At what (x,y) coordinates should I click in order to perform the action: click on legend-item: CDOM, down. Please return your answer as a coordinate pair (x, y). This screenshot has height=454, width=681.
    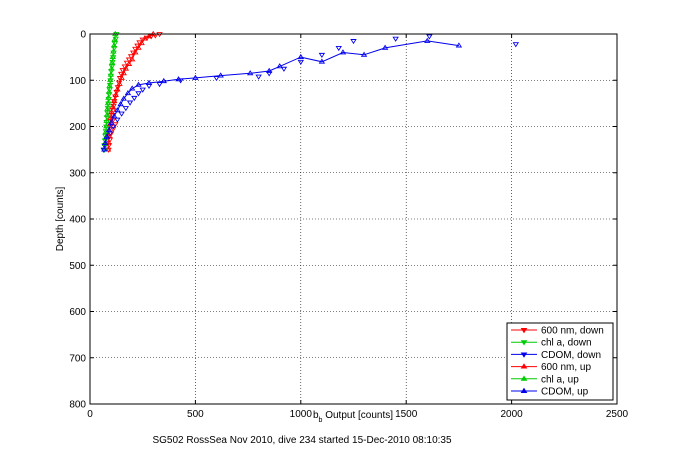
    Looking at the image, I should click on (556, 355).